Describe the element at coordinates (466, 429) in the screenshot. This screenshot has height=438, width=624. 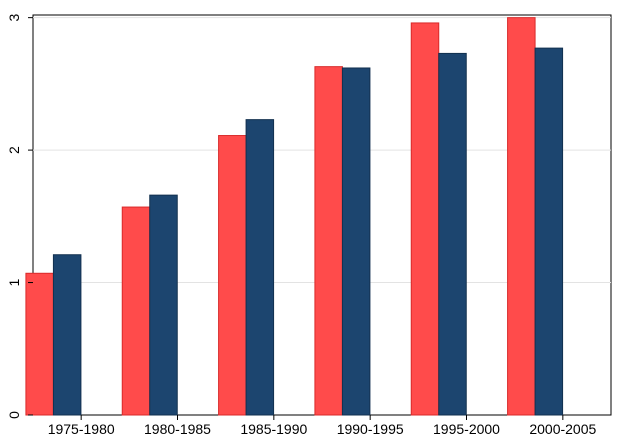
I see `x-tick-label: 1995-2000` at that location.